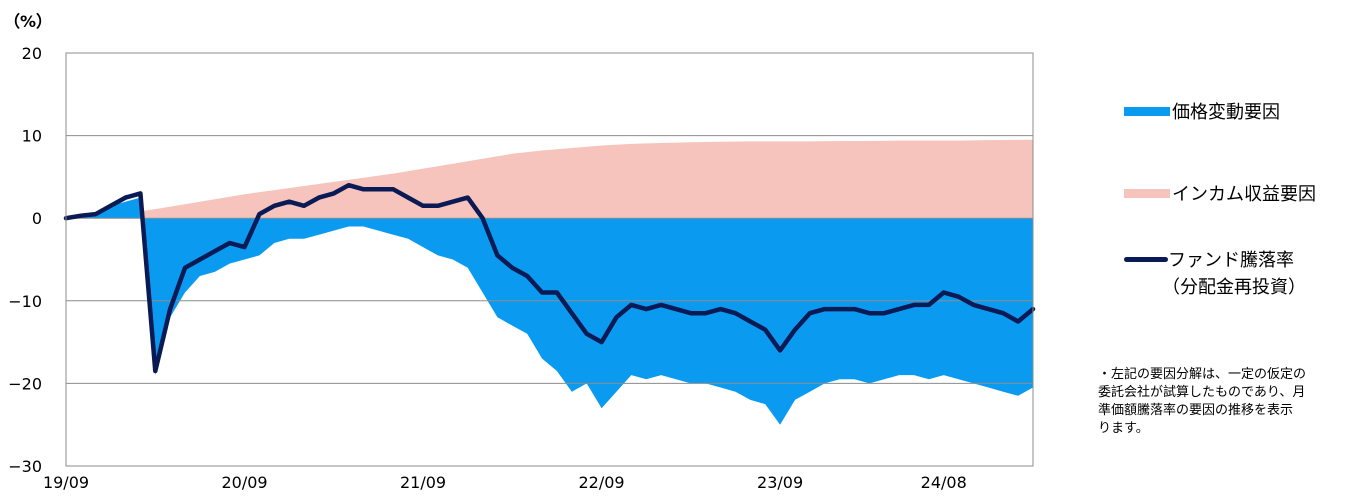 The height and width of the screenshot is (497, 1348). Describe the element at coordinates (32, 136) in the screenshot. I see `y-tick-label: 10` at that location.